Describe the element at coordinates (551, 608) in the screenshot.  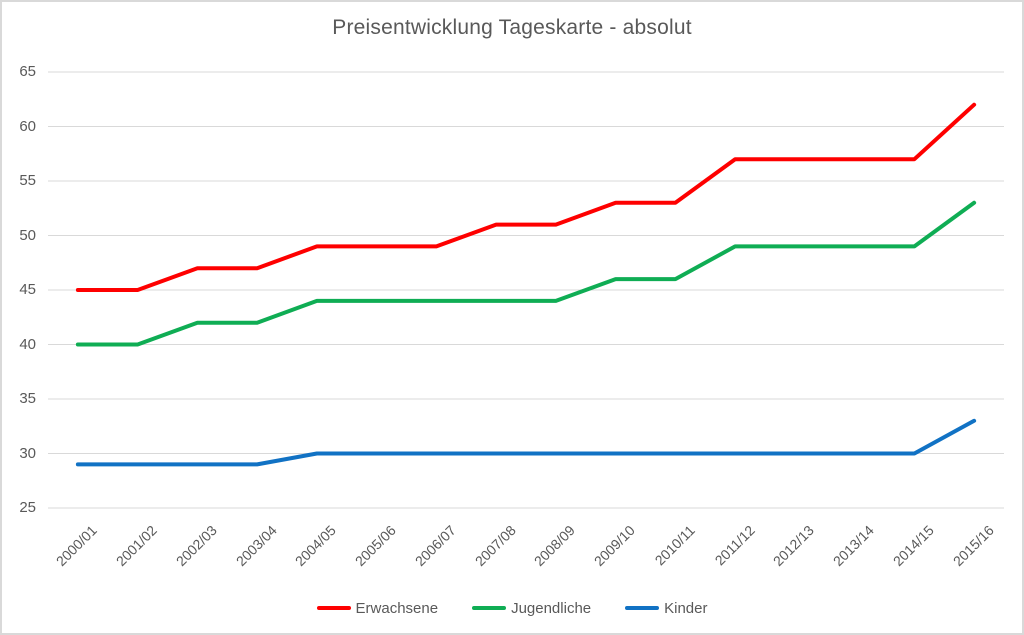
I see `legend-label-jugendliche: Jugendliche` at that location.